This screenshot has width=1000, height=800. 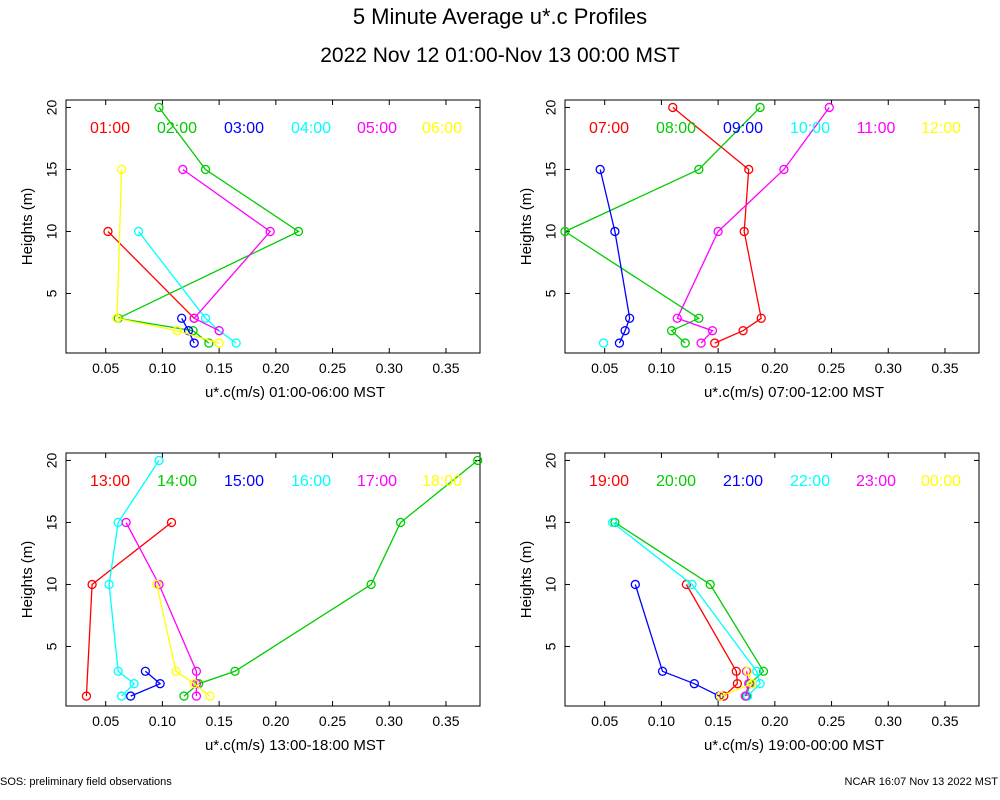 I want to click on legend-entry: 01:00, so click(x=110, y=128).